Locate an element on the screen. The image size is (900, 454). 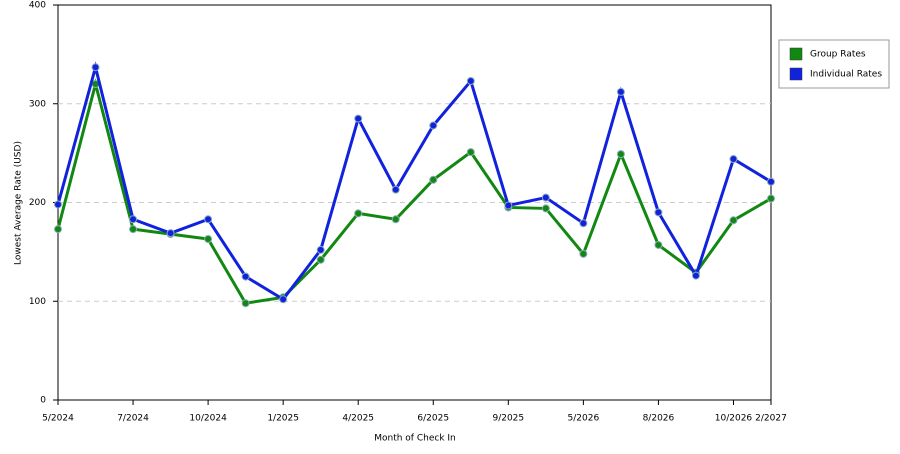
x-tick-label: 7/2024 is located at coordinates (133, 419).